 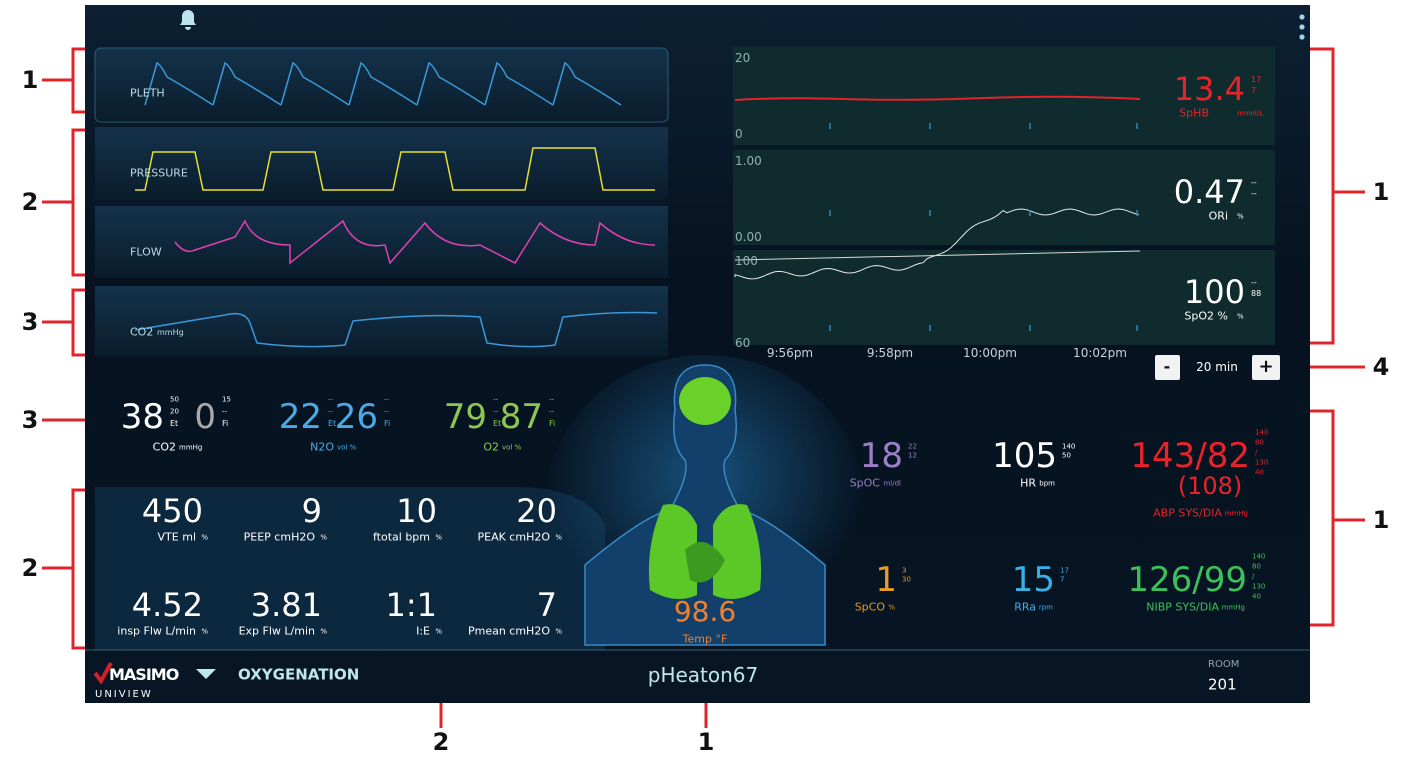 What do you see at coordinates (703, 675) in the screenshot?
I see `patient-name: pHeaton67` at bounding box center [703, 675].